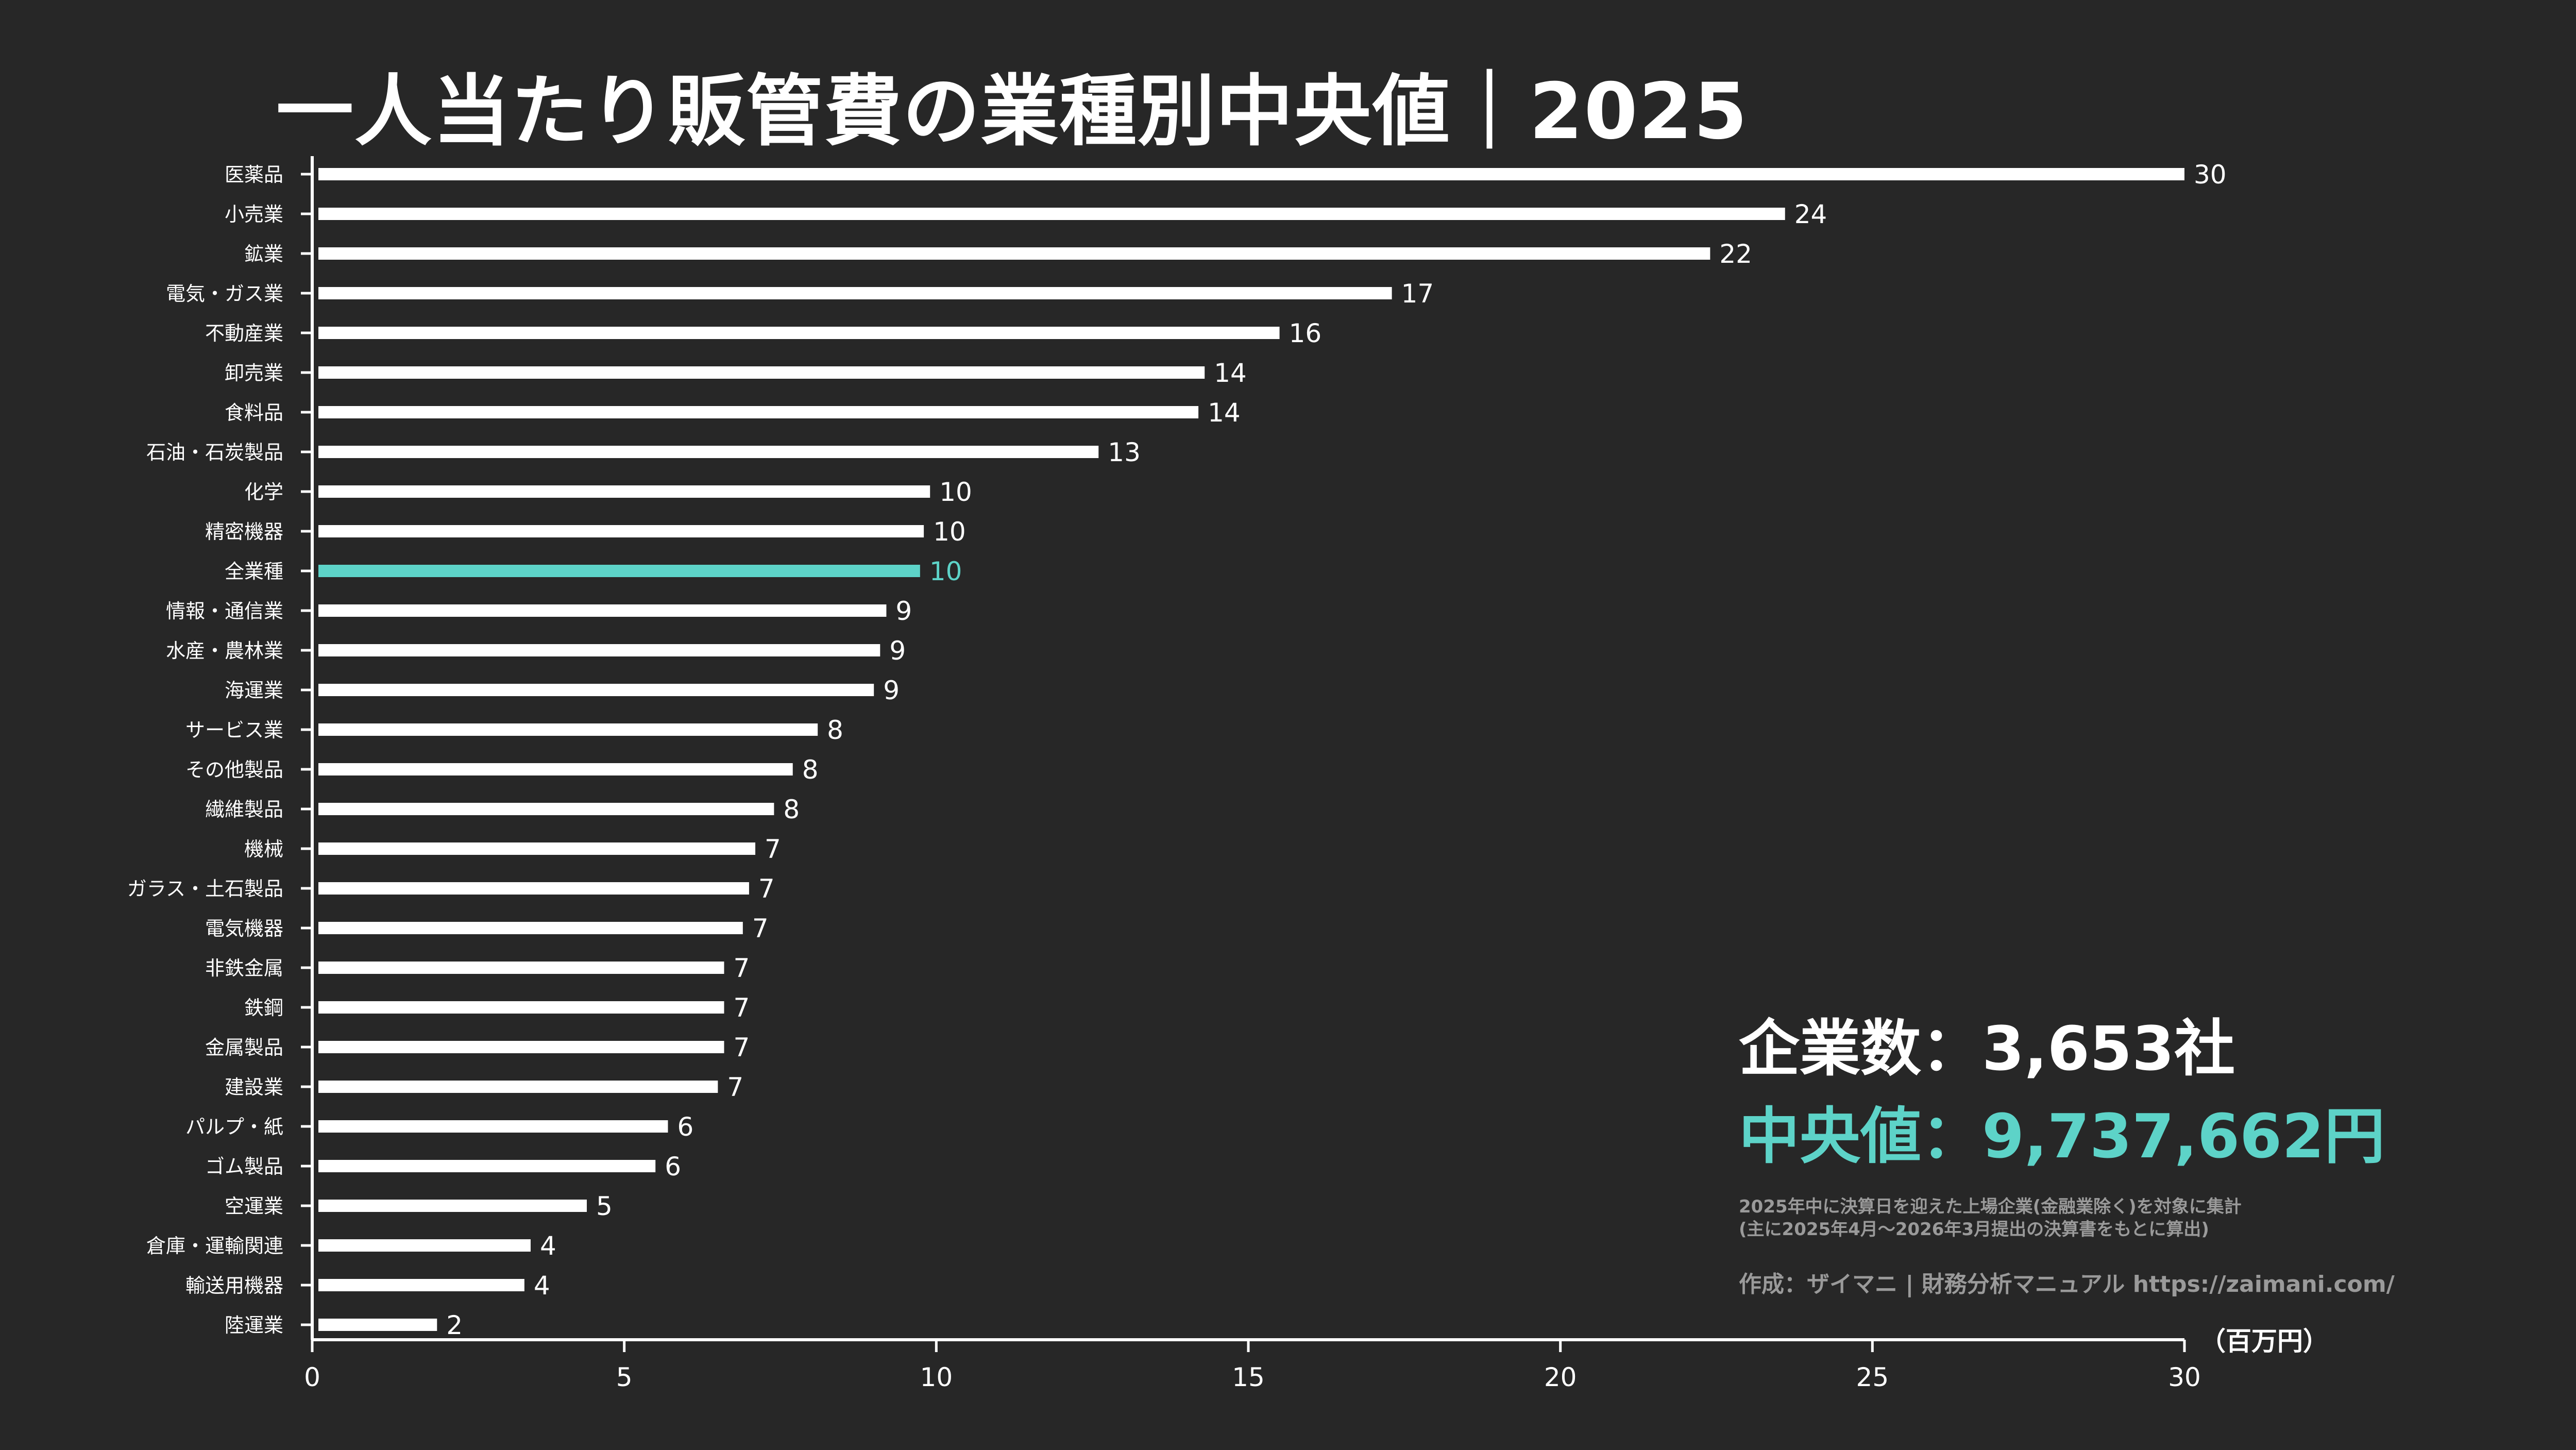 This screenshot has width=2576, height=1450. What do you see at coordinates (1012, 112) in the screenshot?
I see `chart-title: 一人当たり販管費の業種別中央値｜2025` at bounding box center [1012, 112].